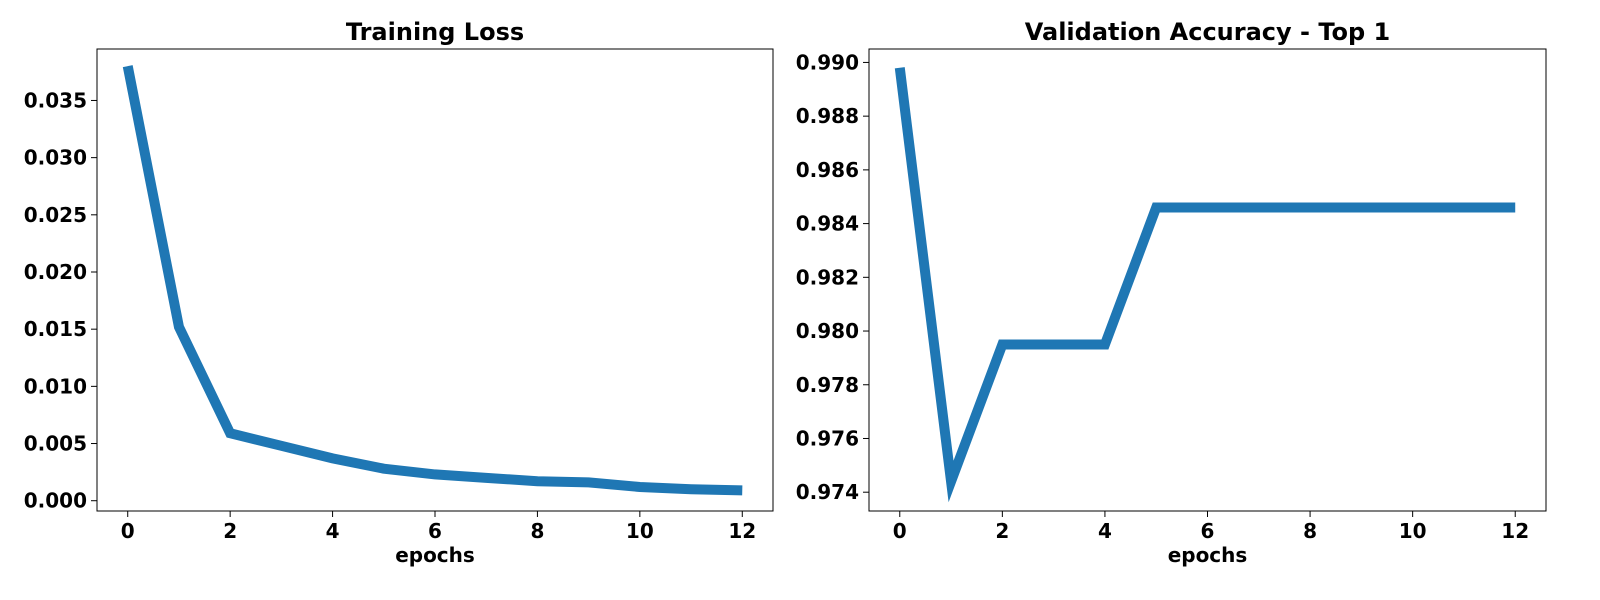  What do you see at coordinates (55, 158) in the screenshot?
I see `y-tick-label: 0.030` at bounding box center [55, 158].